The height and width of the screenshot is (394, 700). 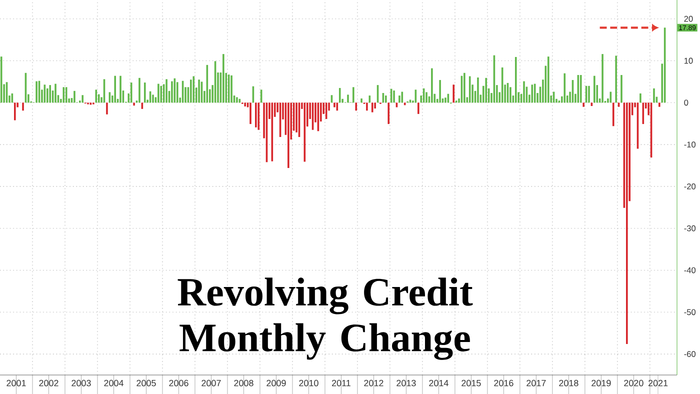 I want to click on x-tick-label: 2016, so click(x=504, y=383).